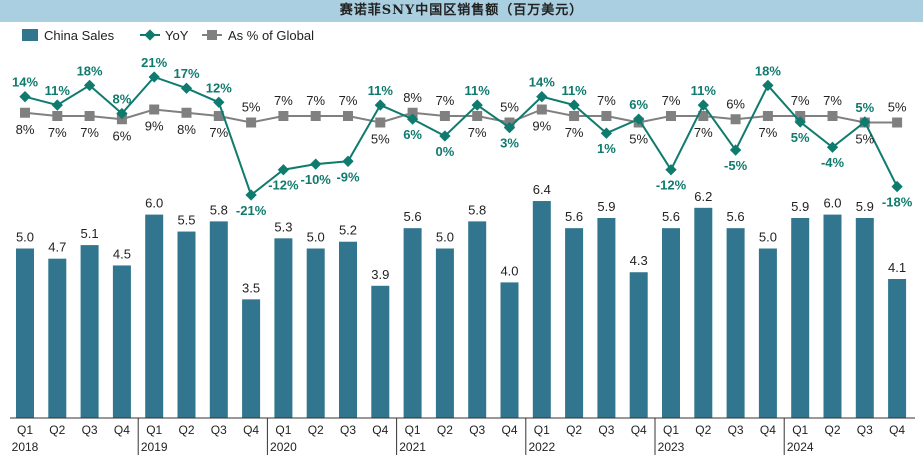  Describe the element at coordinates (638, 104) in the screenshot. I see `yoy-data-label: 6%` at that location.